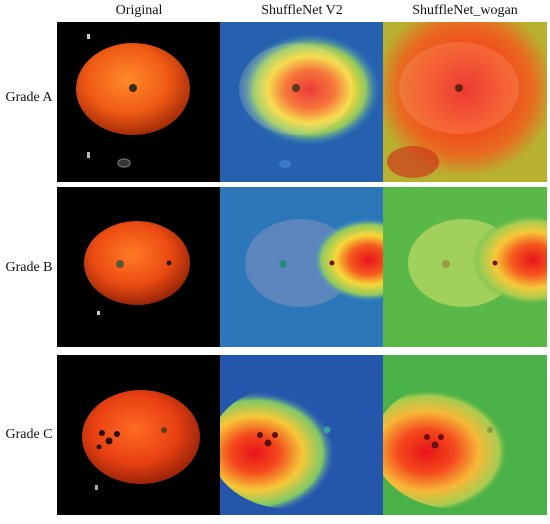  What do you see at coordinates (29, 267) in the screenshot?
I see `row-label-grade-b: Grade B` at bounding box center [29, 267].